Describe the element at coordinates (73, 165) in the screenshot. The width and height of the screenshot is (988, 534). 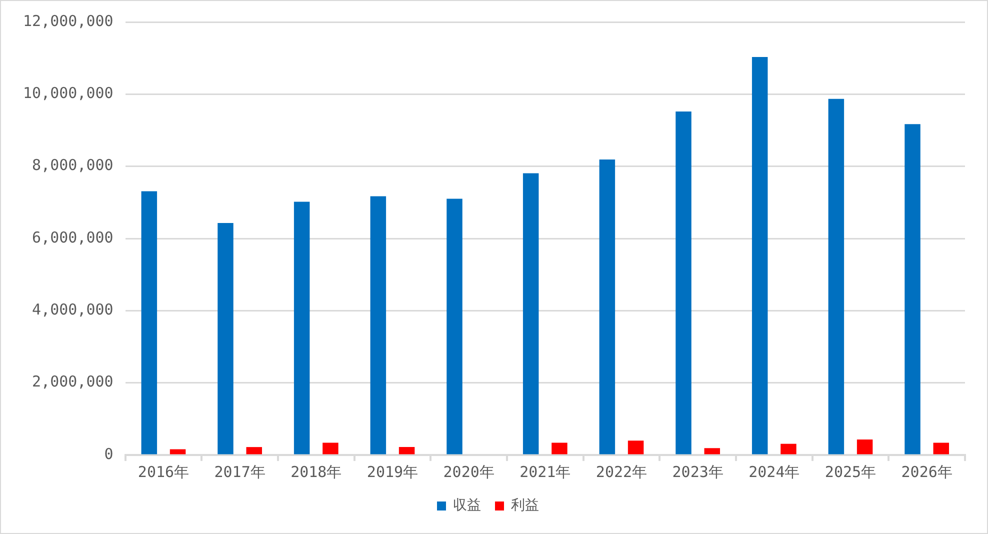
I see `y-tick-label: 8,000,000` at that location.